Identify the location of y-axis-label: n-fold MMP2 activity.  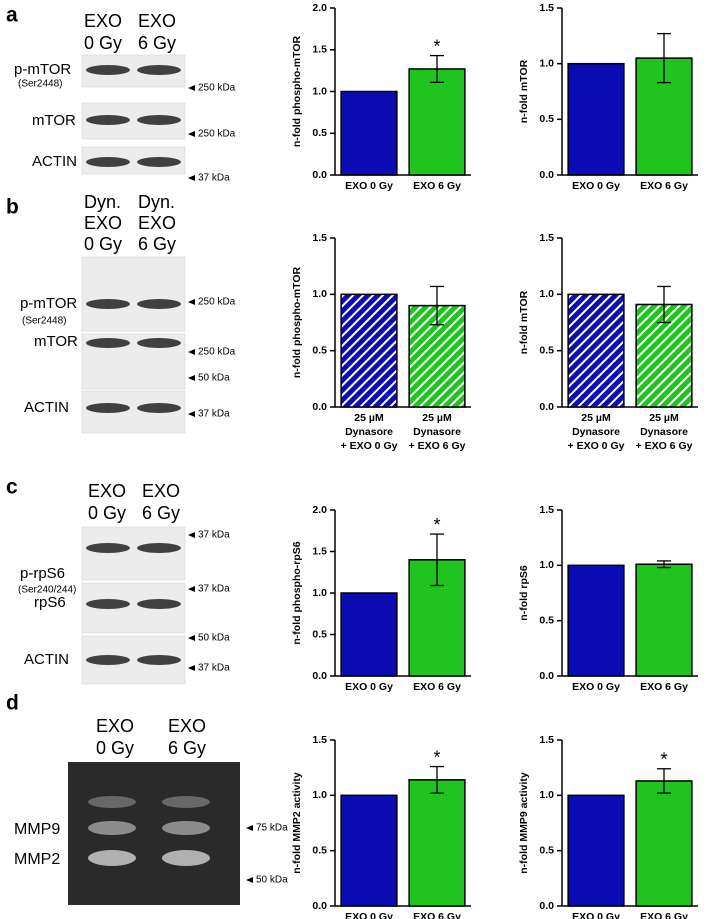
(297, 823).